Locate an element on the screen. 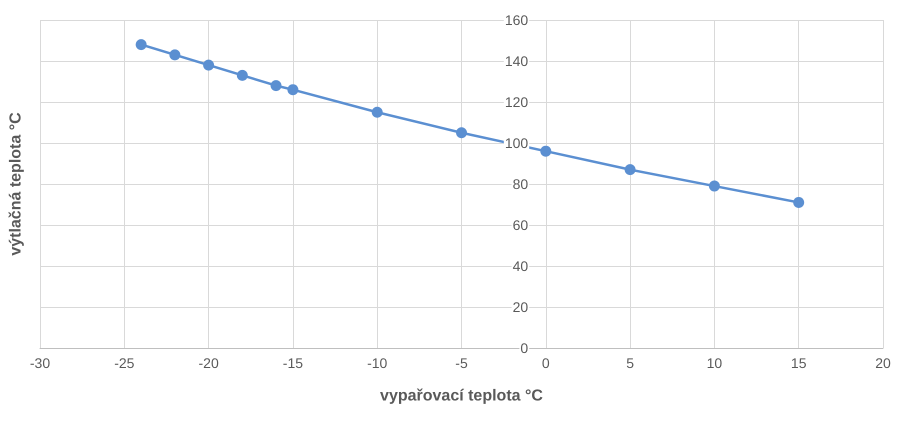 The image size is (903, 430). x-tick-label: -15 is located at coordinates (293, 363).